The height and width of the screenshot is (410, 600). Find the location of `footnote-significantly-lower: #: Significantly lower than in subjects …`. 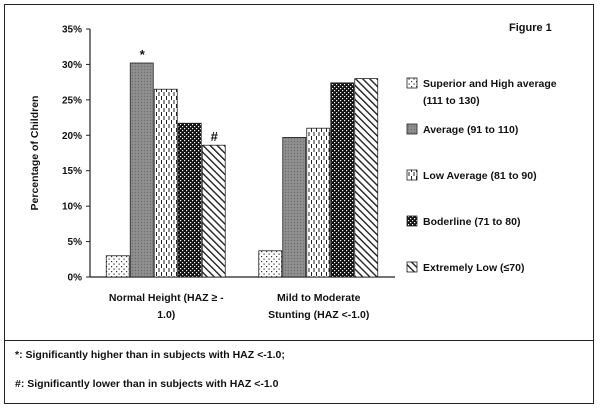

footnote-significantly-lower: #: Significantly lower than in subjects … is located at coordinates (147, 384).